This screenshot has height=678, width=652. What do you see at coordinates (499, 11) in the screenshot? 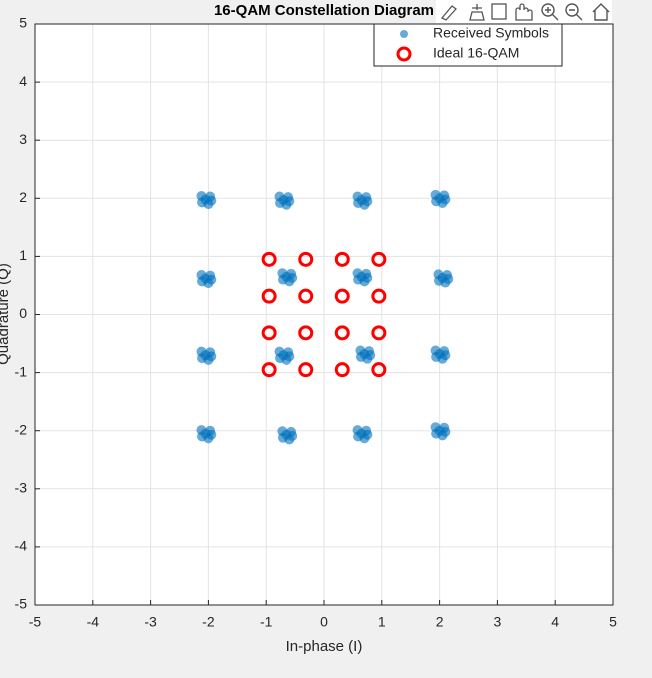
I see `export-icon` at bounding box center [499, 11].